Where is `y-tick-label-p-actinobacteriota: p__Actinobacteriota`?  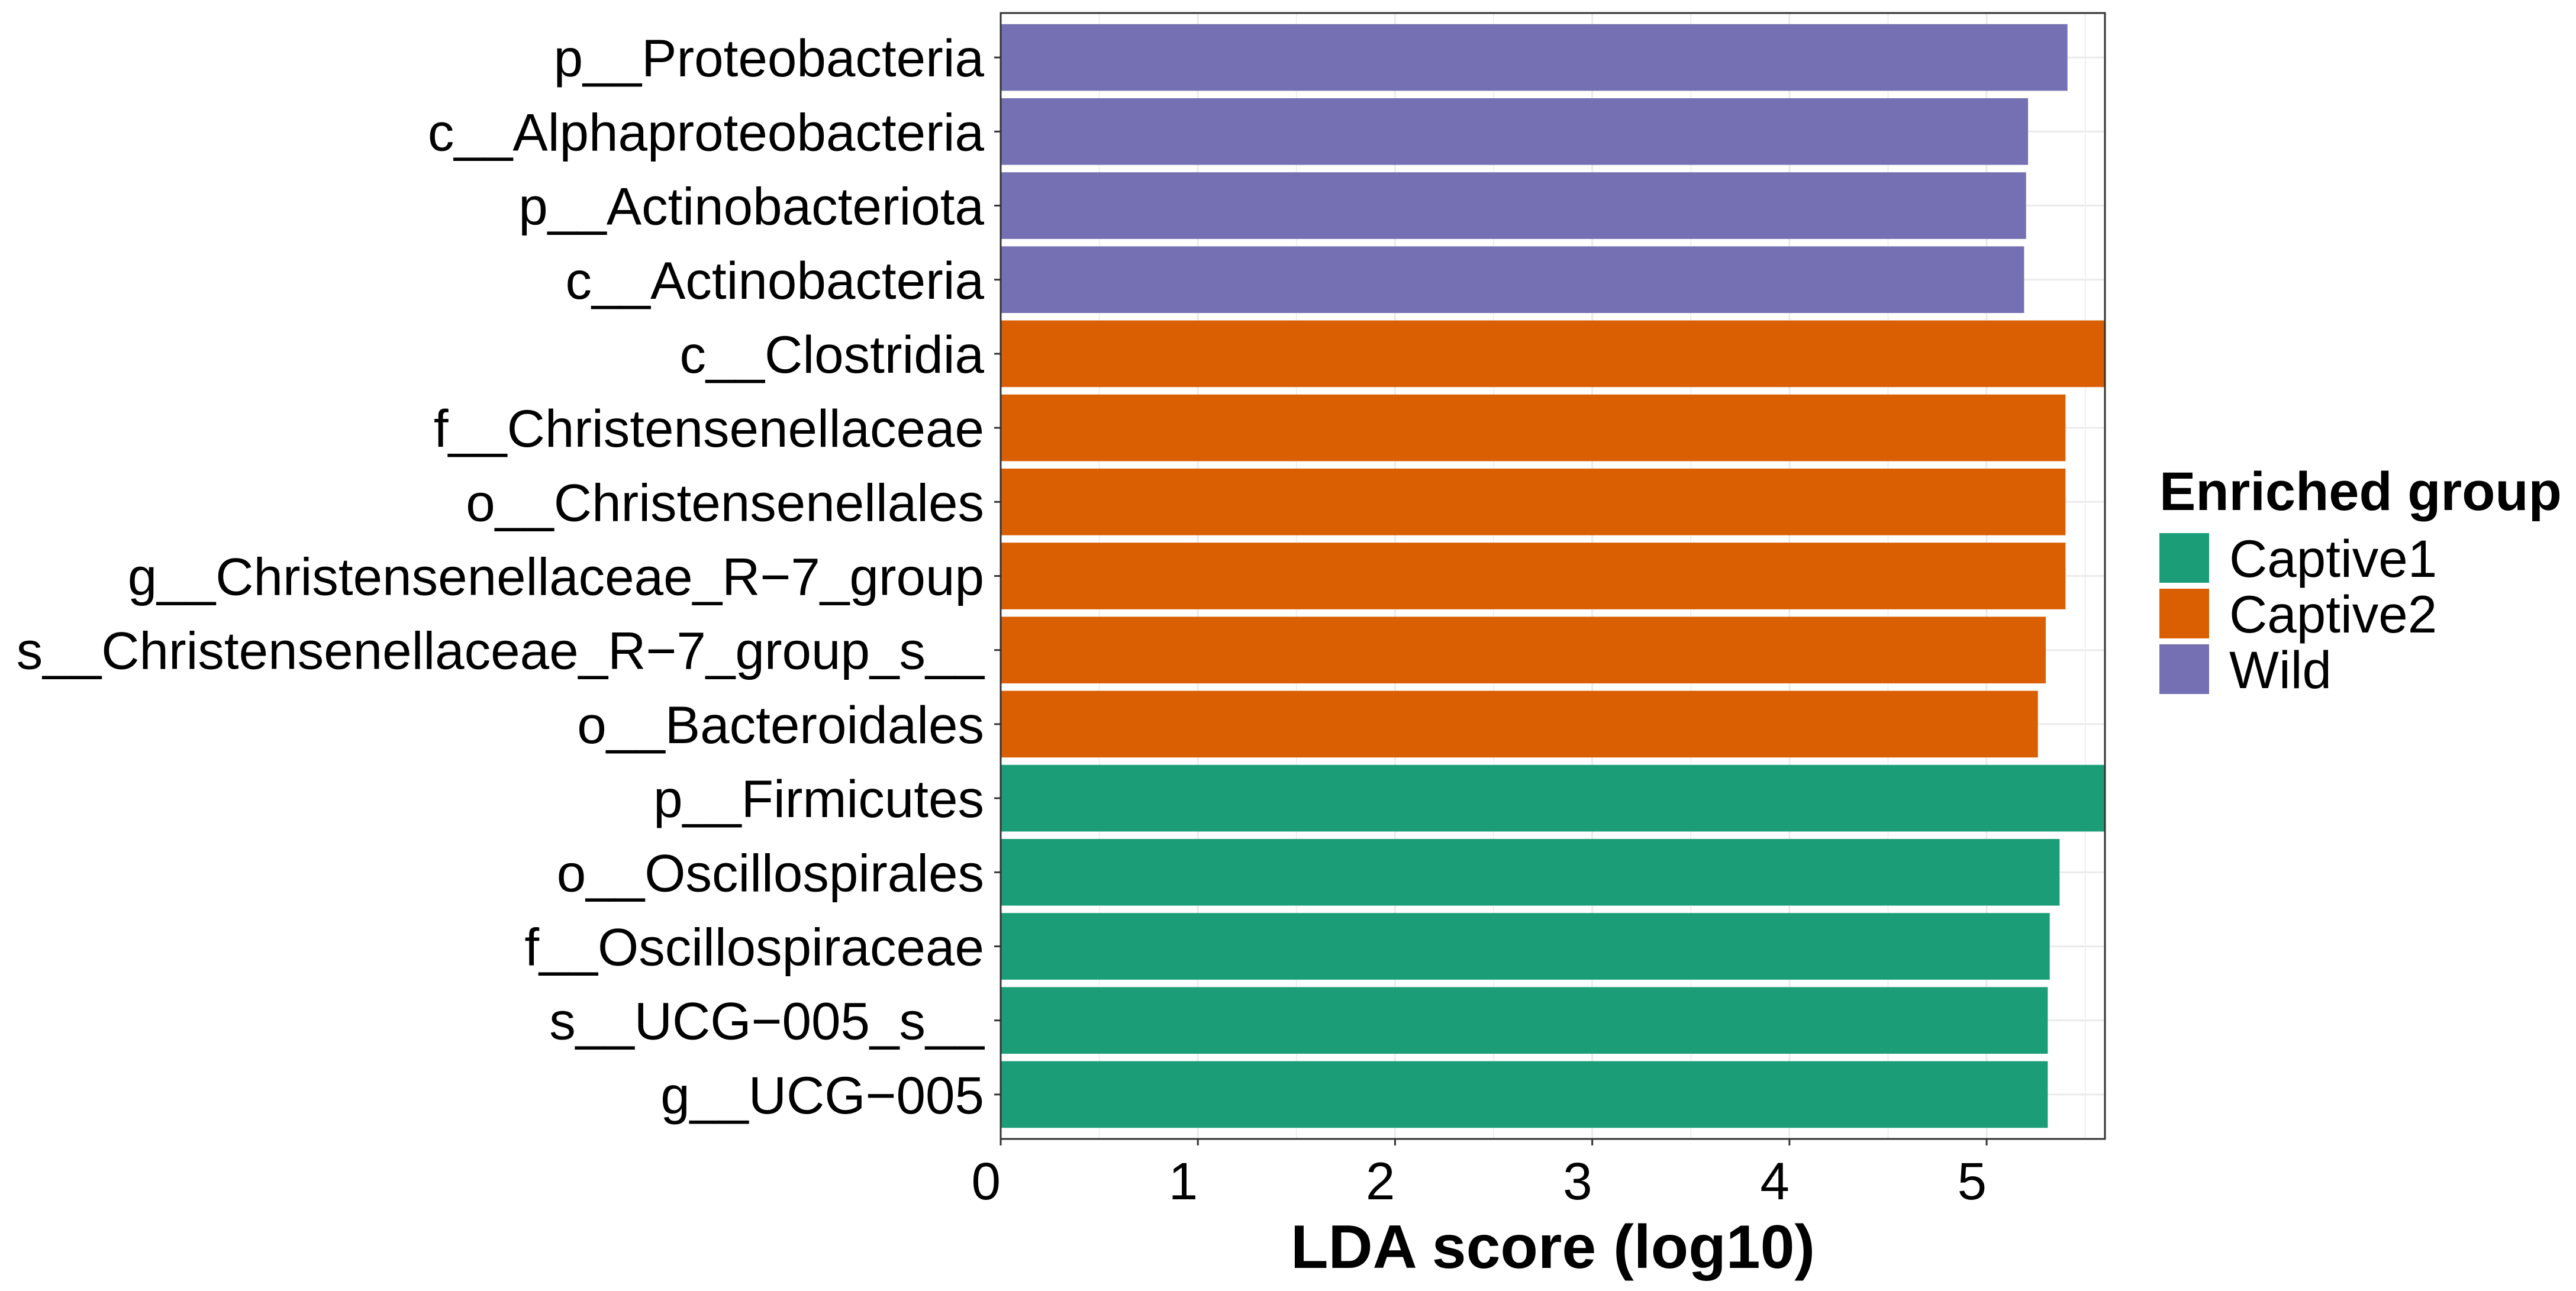 y-tick-label-p-actinobacteriota: p__Actinobacteriota is located at coordinates (751, 206).